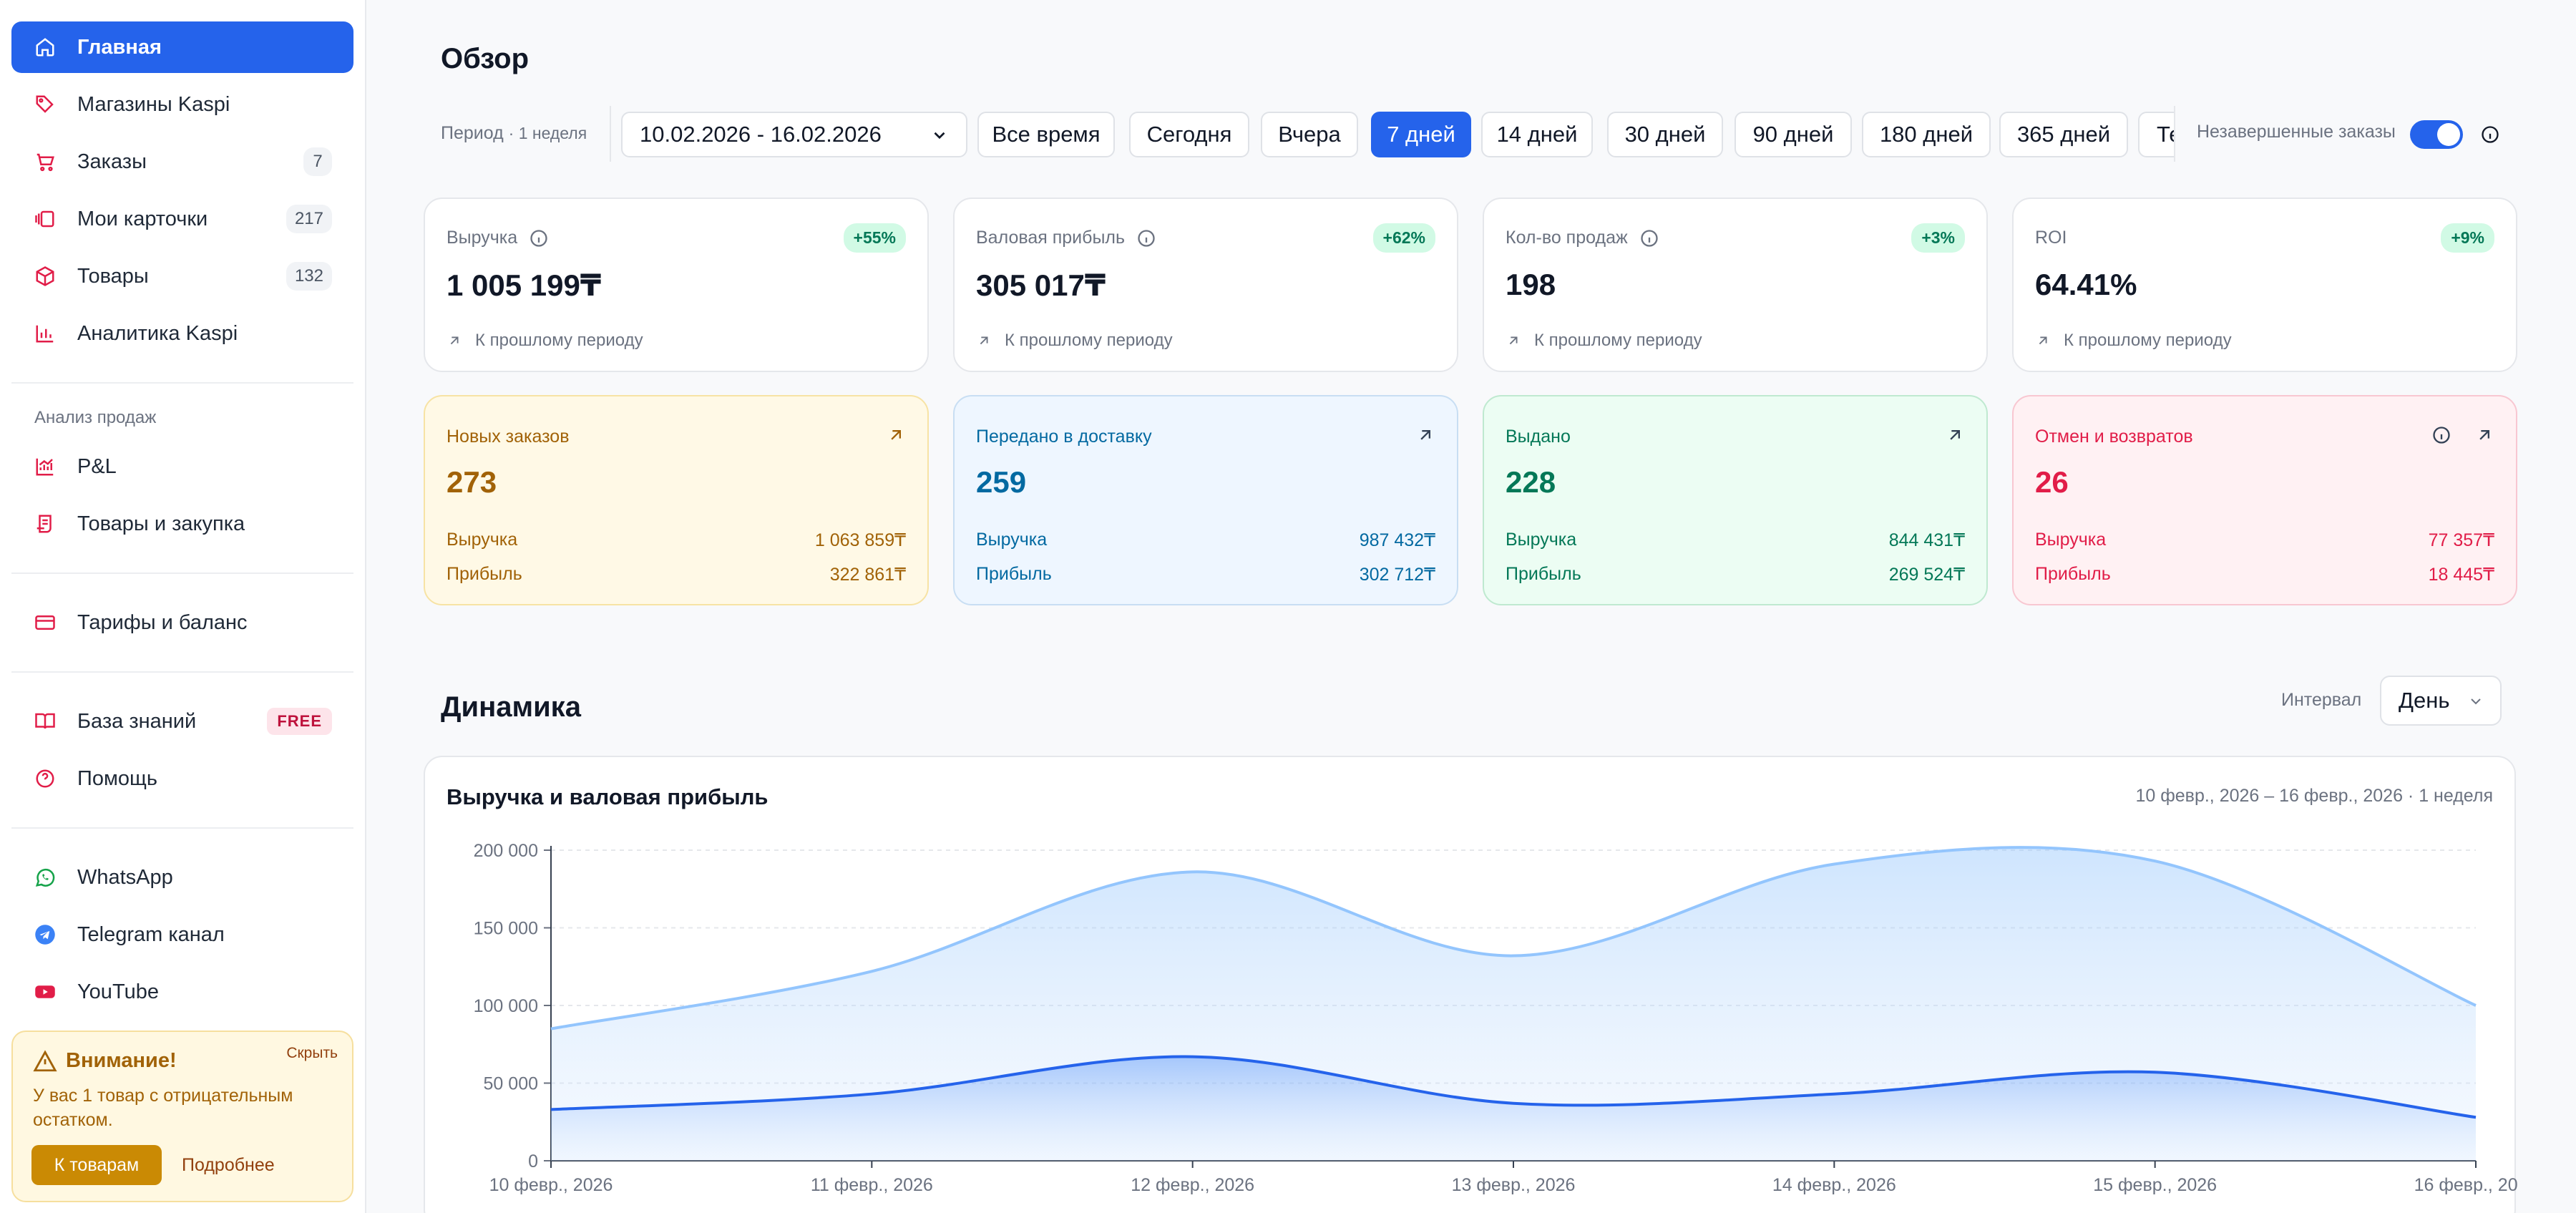  Describe the element at coordinates (45, 935) in the screenshot. I see `telegram-icon` at that location.